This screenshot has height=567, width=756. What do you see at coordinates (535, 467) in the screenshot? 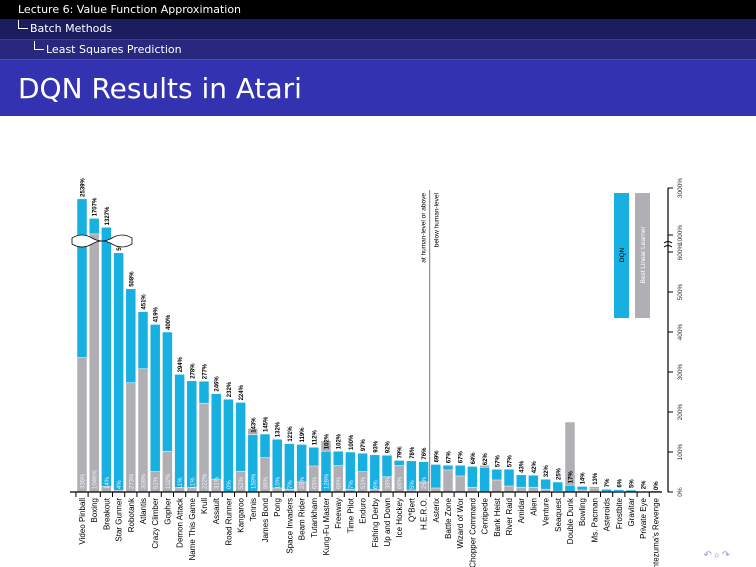
I see `dqn-value-label: 42%` at bounding box center [535, 467].